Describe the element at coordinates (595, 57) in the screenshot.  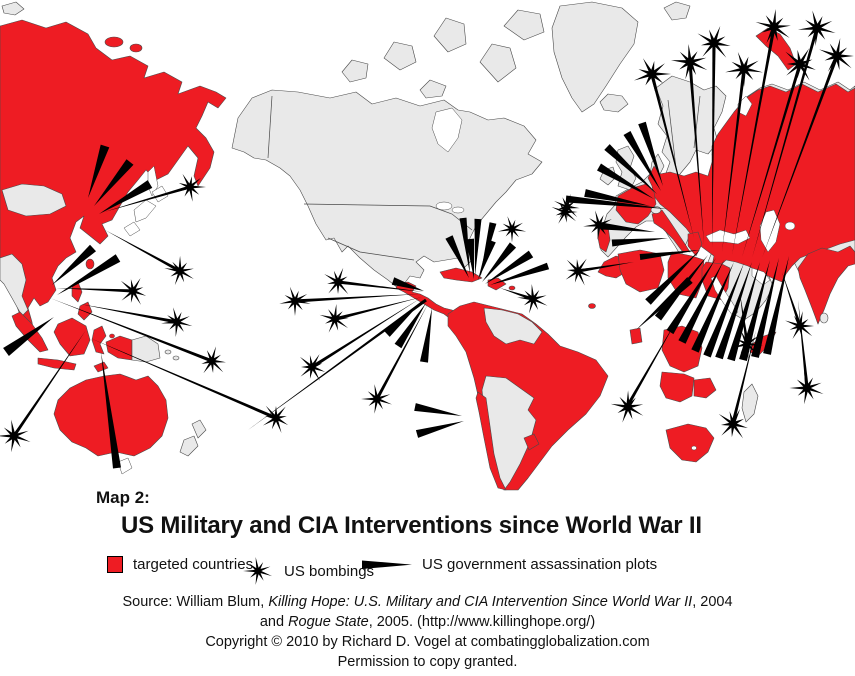
I see `region-greenland` at that location.